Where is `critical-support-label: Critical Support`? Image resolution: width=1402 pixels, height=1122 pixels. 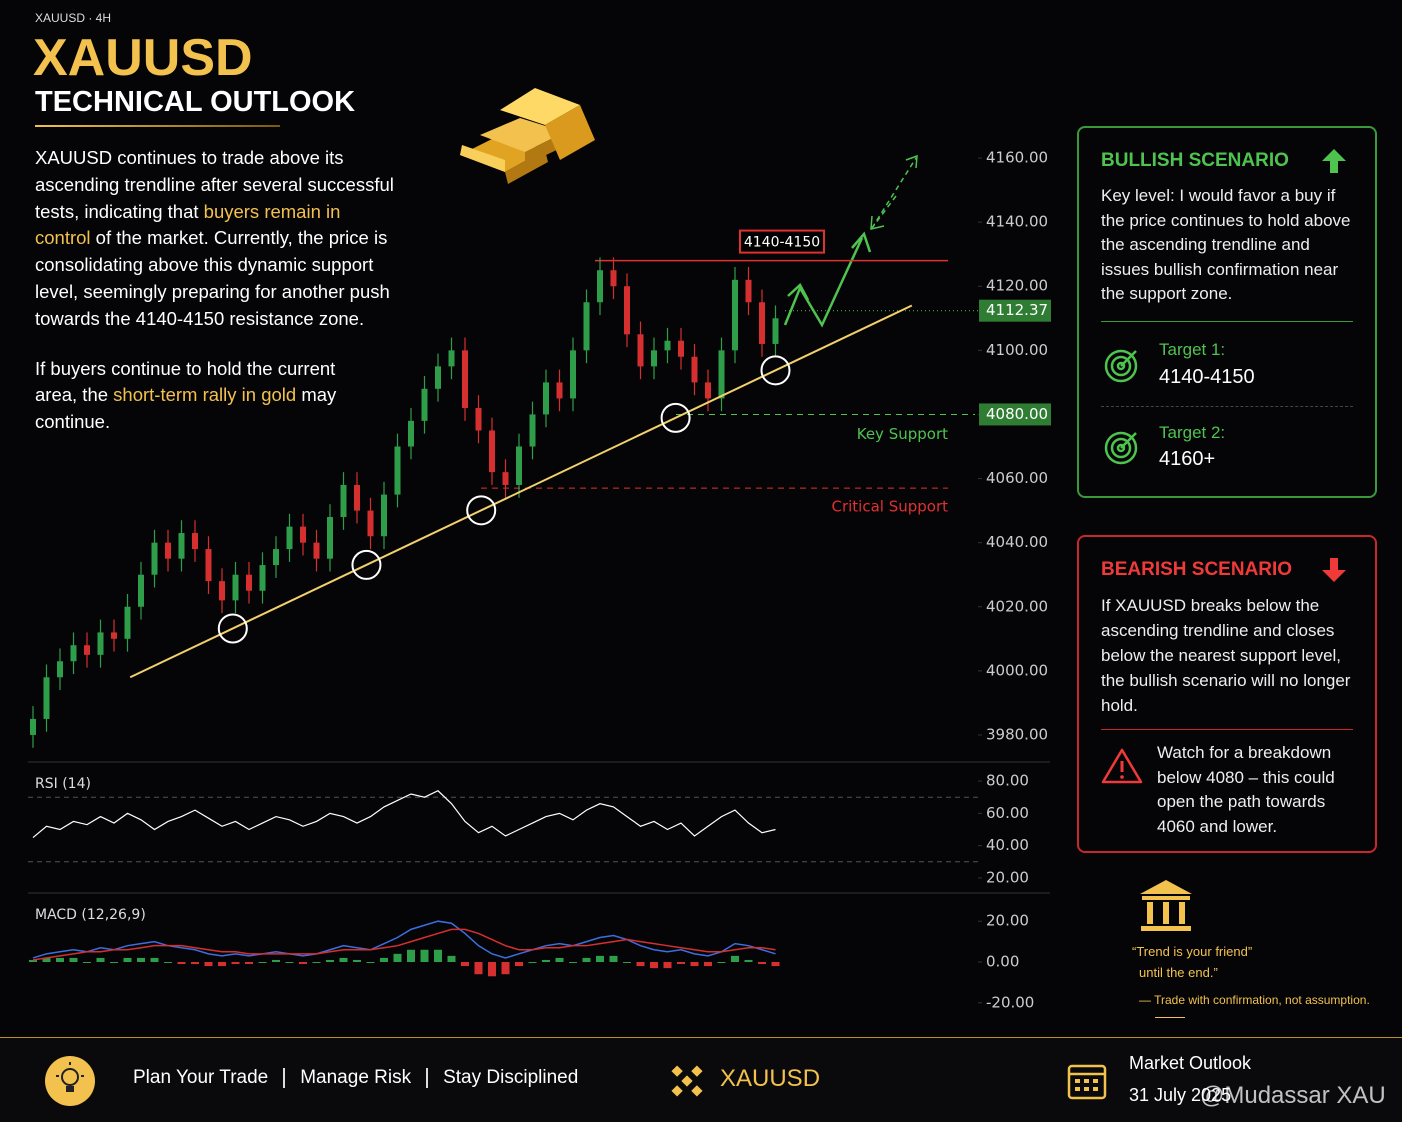 critical-support-label: Critical Support is located at coordinates (889, 507).